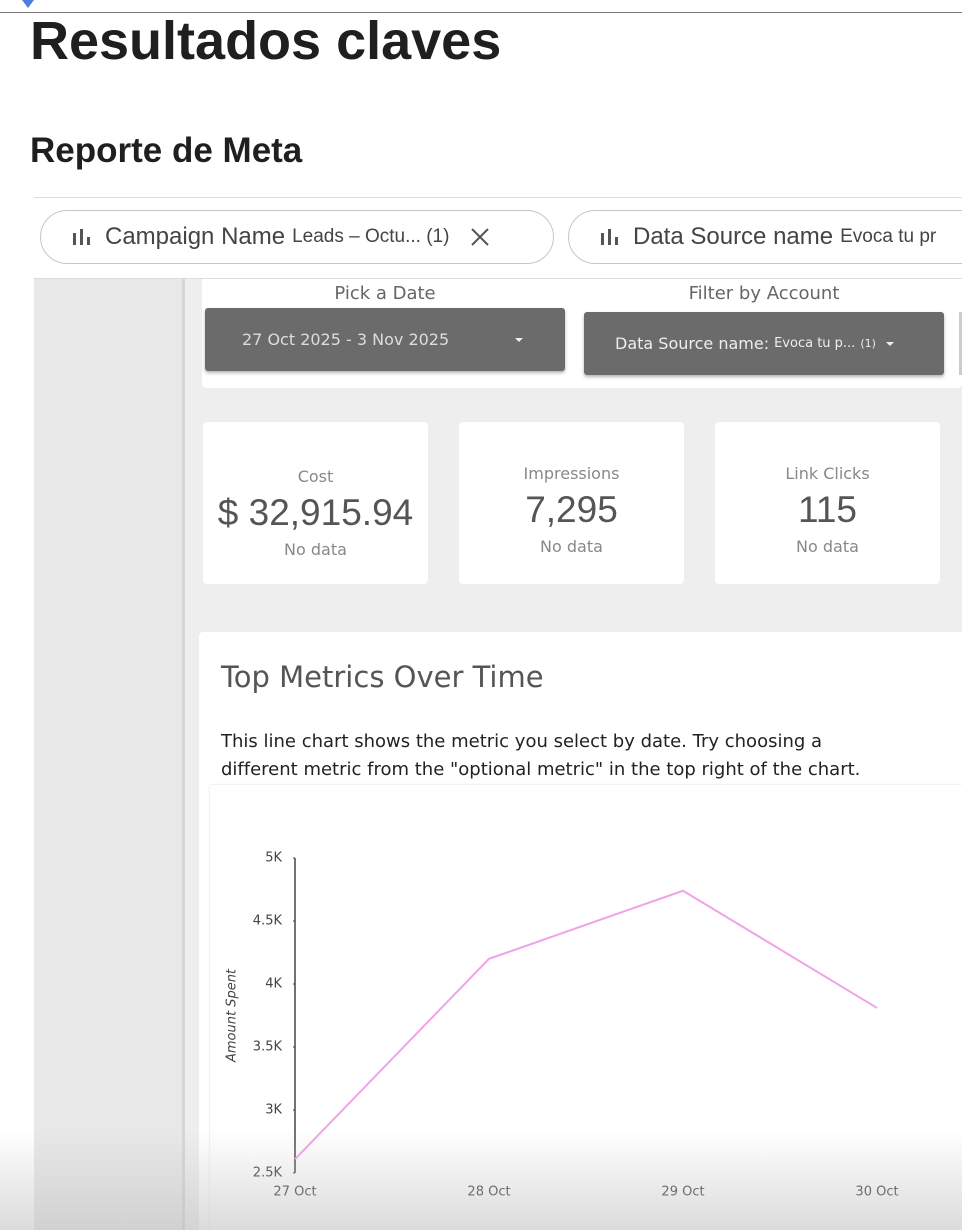 The width and height of the screenshot is (962, 1230). Describe the element at coordinates (268, 921) in the screenshot. I see `y-tick-label: 4.5K` at that location.